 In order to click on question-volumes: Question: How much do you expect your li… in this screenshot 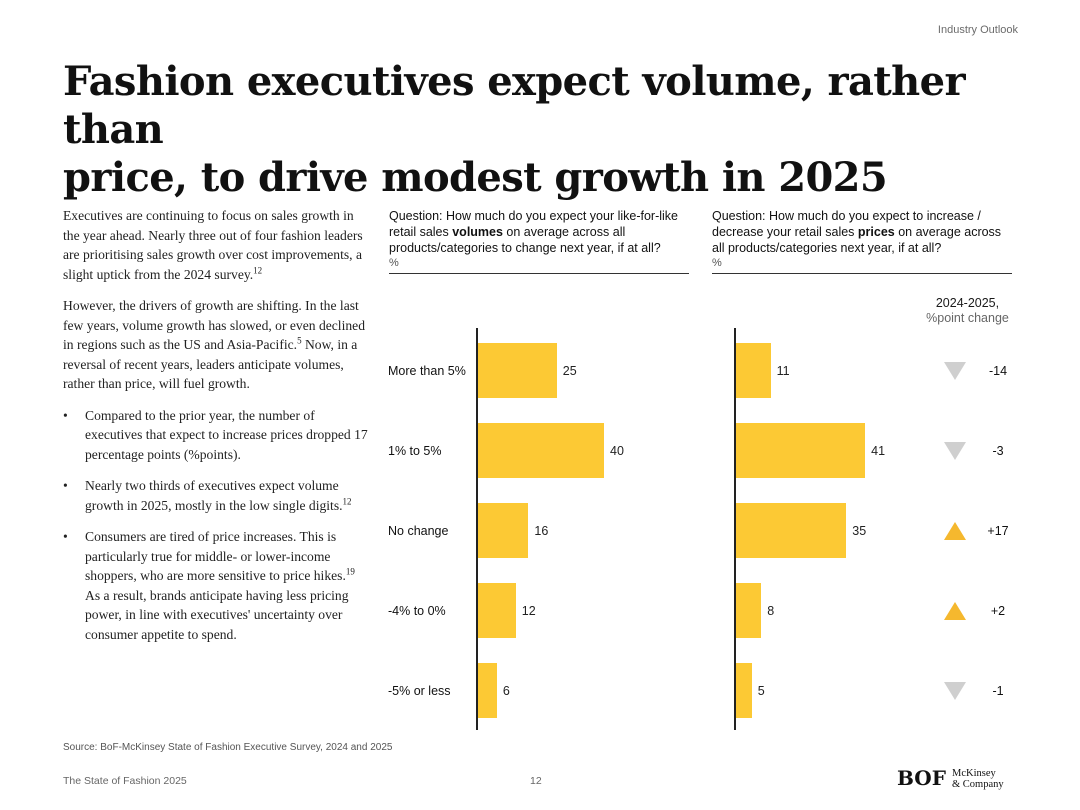, I will do `click(539, 241)`.